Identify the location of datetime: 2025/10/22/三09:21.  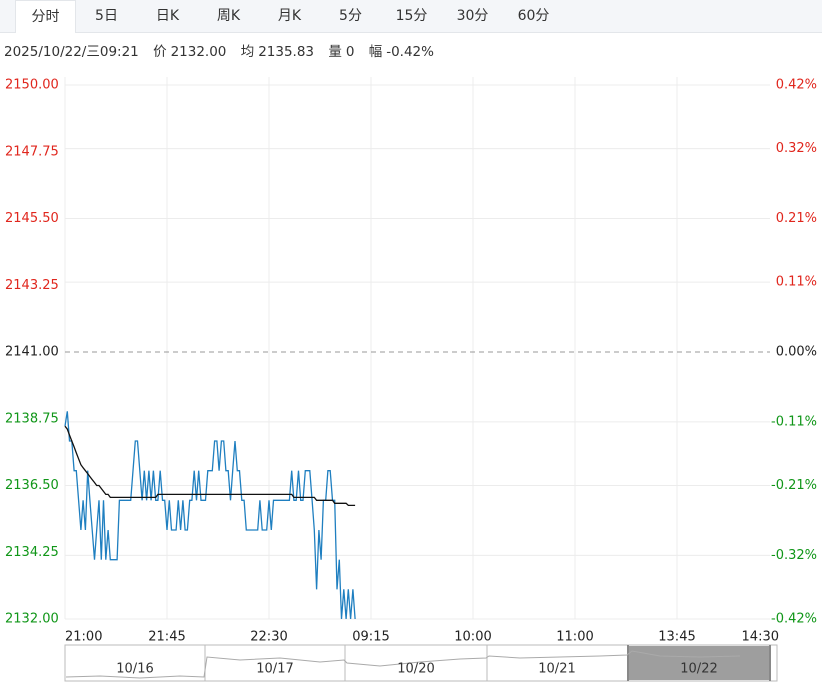
(71, 52).